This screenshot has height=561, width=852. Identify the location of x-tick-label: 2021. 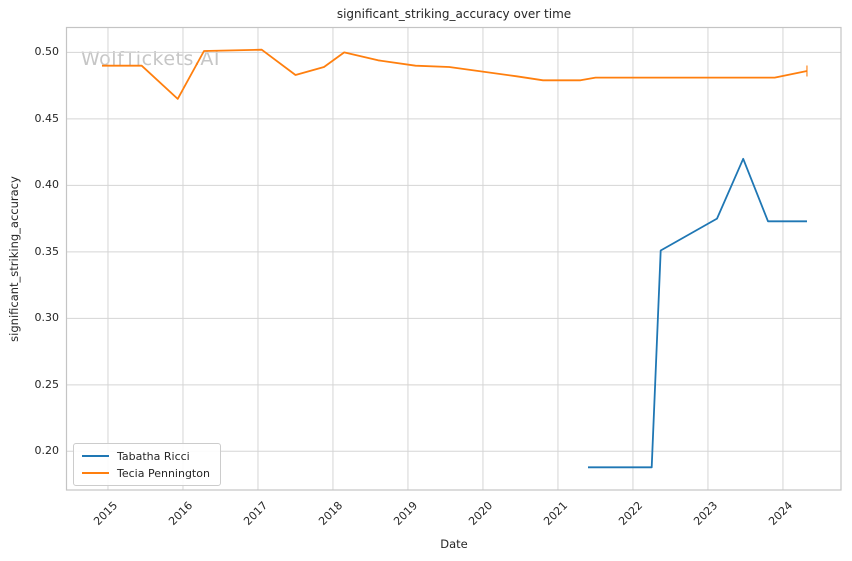
(556, 513).